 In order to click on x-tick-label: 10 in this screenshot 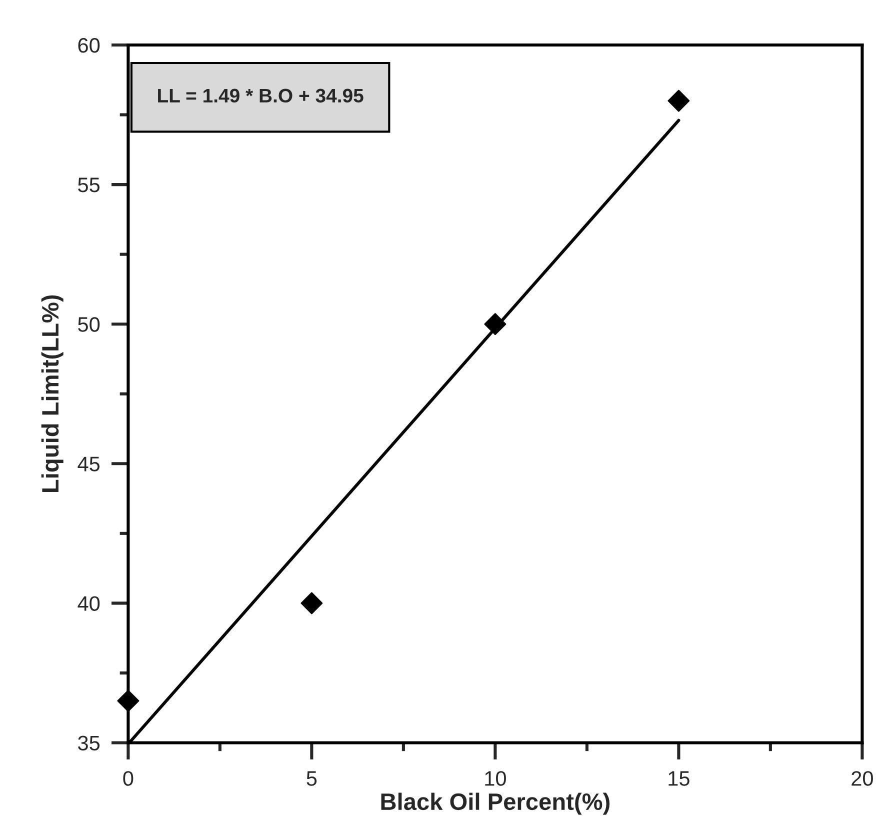, I will do `click(495, 778)`.